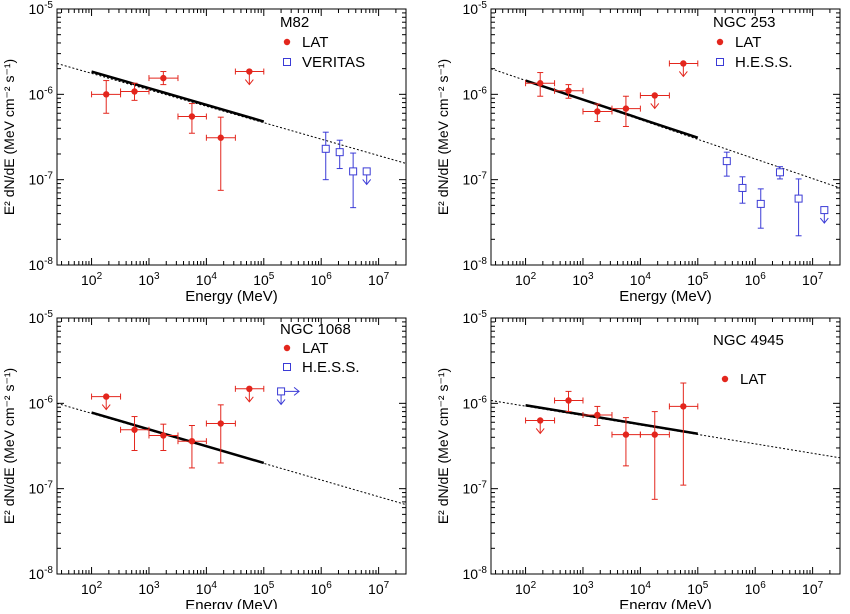 The width and height of the screenshot is (850, 614). I want to click on legend: NGC 4945 LAT, so click(748, 360).